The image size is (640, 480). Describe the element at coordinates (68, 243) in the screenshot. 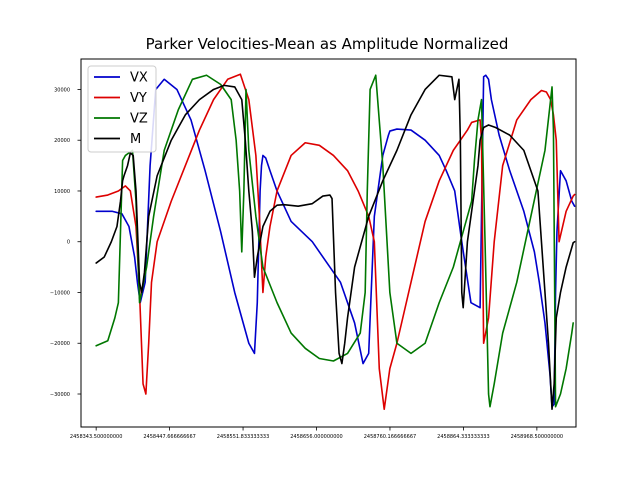

I see `y-tick-label: 0` at that location.